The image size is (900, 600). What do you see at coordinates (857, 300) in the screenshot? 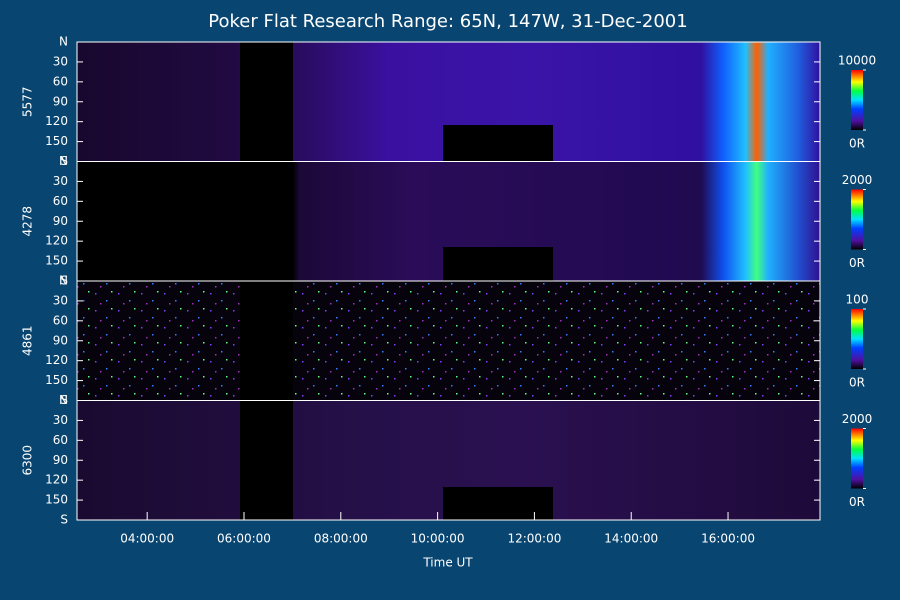
I see `colorbar-label: 100` at bounding box center [857, 300].